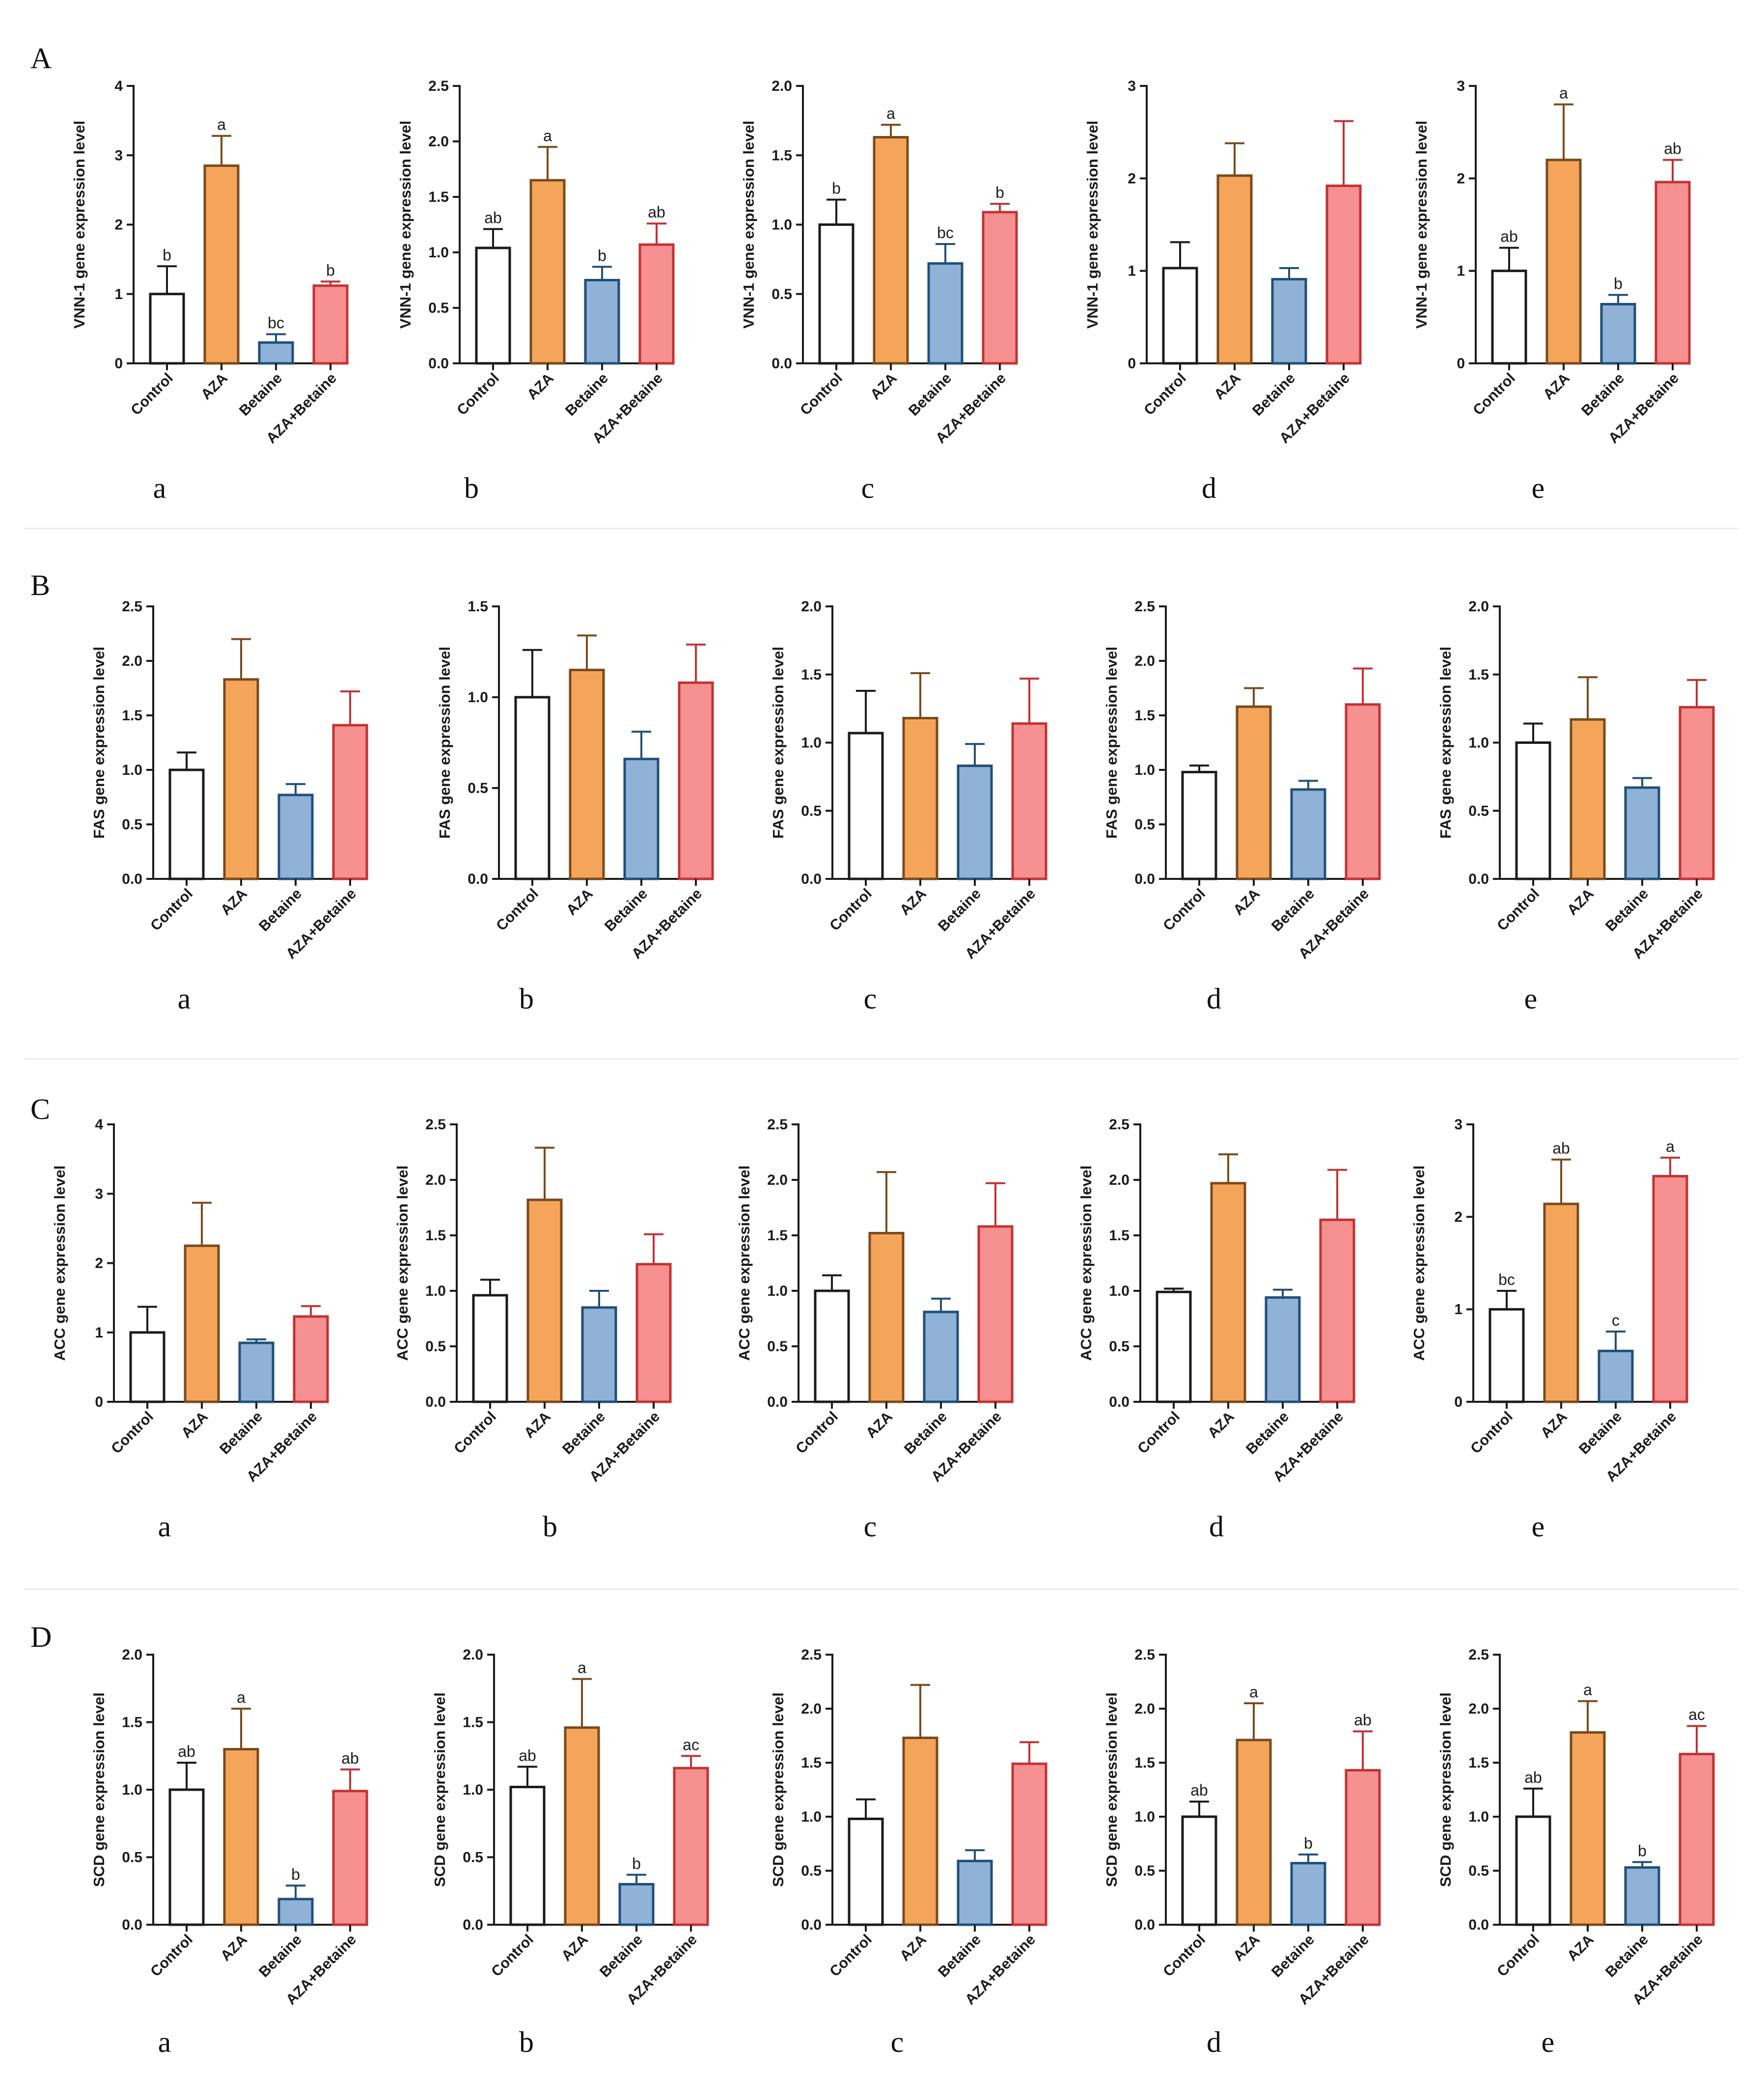  What do you see at coordinates (1461, 178) in the screenshot?
I see `y-tick-label: 2` at bounding box center [1461, 178].